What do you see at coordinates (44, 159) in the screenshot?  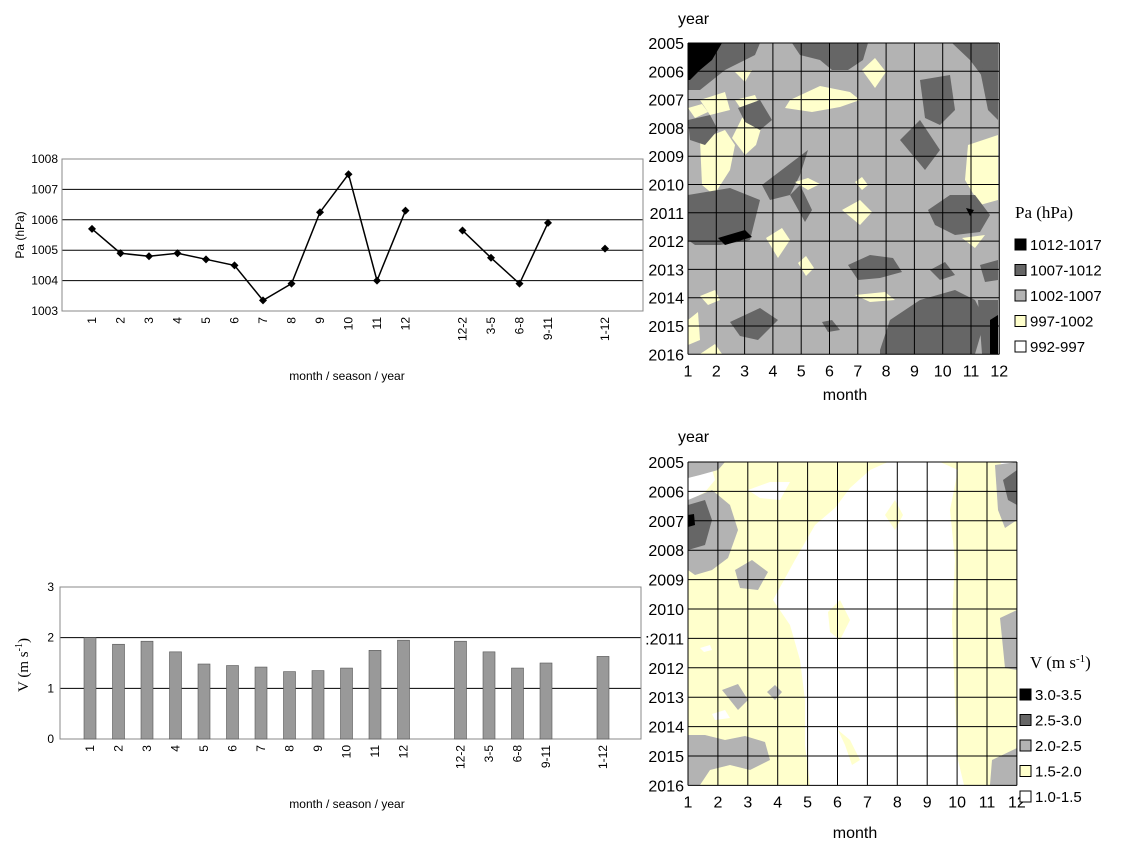 I see `pressure-y-tick-label: 1008` at bounding box center [44, 159].